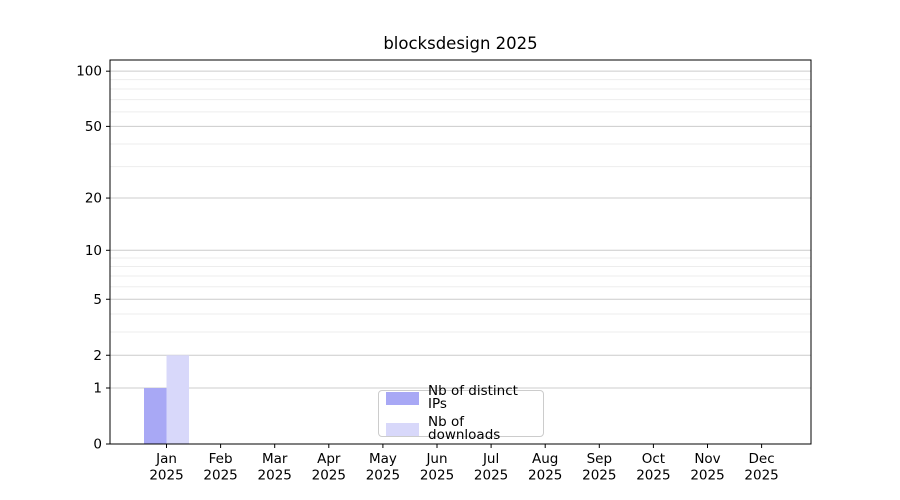 This screenshot has height=500, width=900. I want to click on y-tick-label-2: 2, so click(97, 356).